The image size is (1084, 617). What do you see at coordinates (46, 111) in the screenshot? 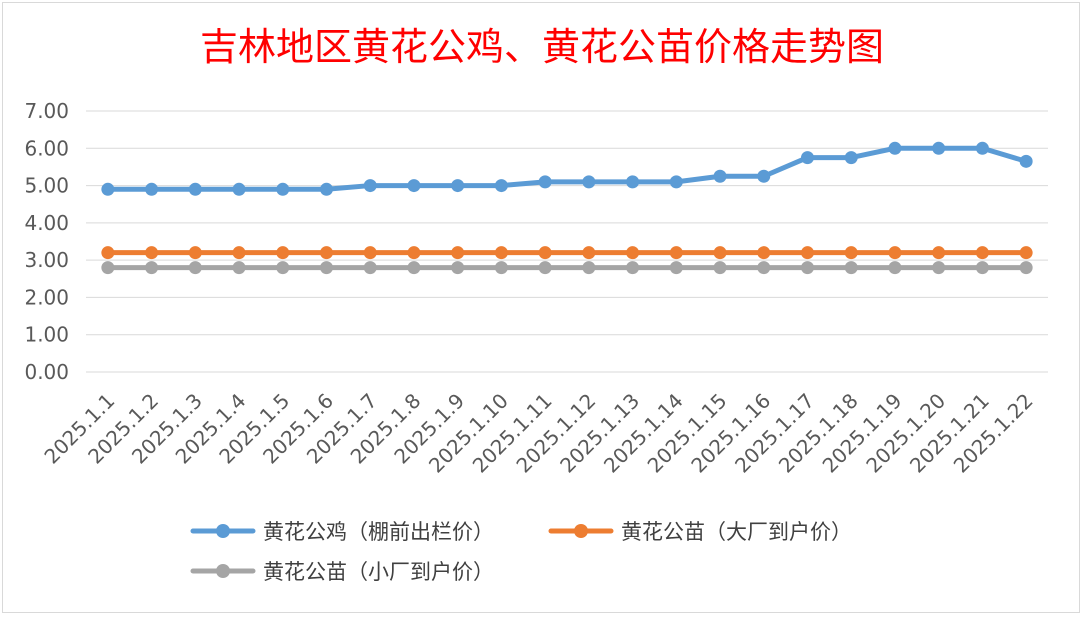
I see `y-tick-label: 7.00` at bounding box center [46, 111].